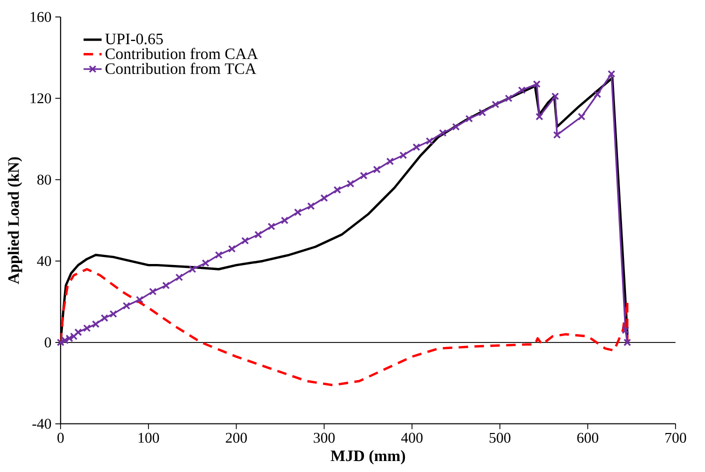 This screenshot has width=705, height=472. What do you see at coordinates (44, 179) in the screenshot?
I see `y-tick-label: 80` at bounding box center [44, 179].